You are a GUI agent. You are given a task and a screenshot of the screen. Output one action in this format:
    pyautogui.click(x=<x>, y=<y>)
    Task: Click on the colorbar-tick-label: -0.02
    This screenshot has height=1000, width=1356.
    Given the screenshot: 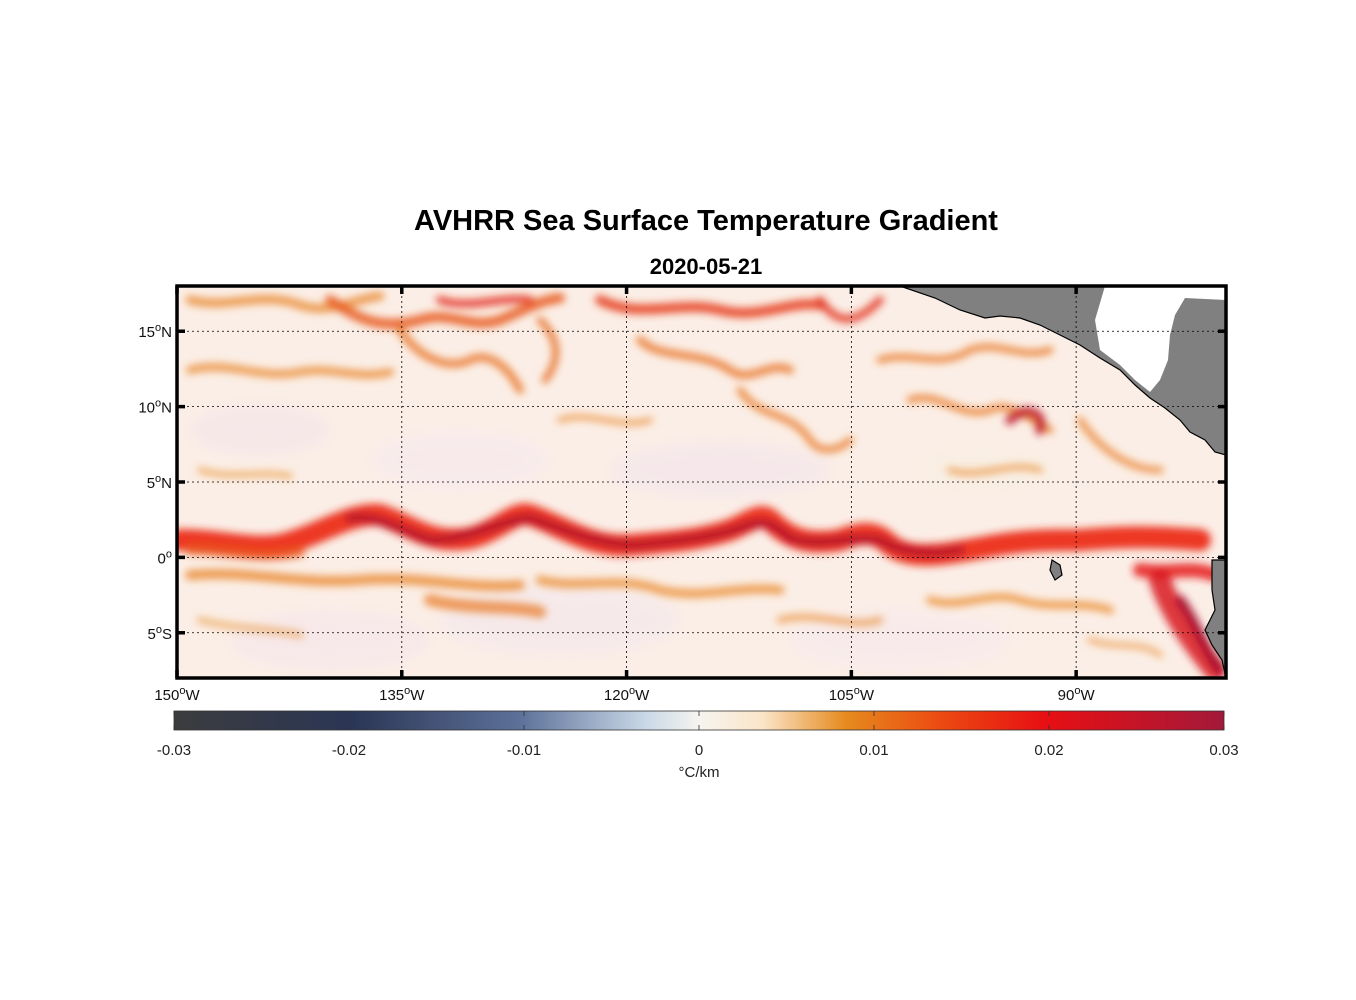 What is the action you would take?
    pyautogui.click(x=349, y=750)
    